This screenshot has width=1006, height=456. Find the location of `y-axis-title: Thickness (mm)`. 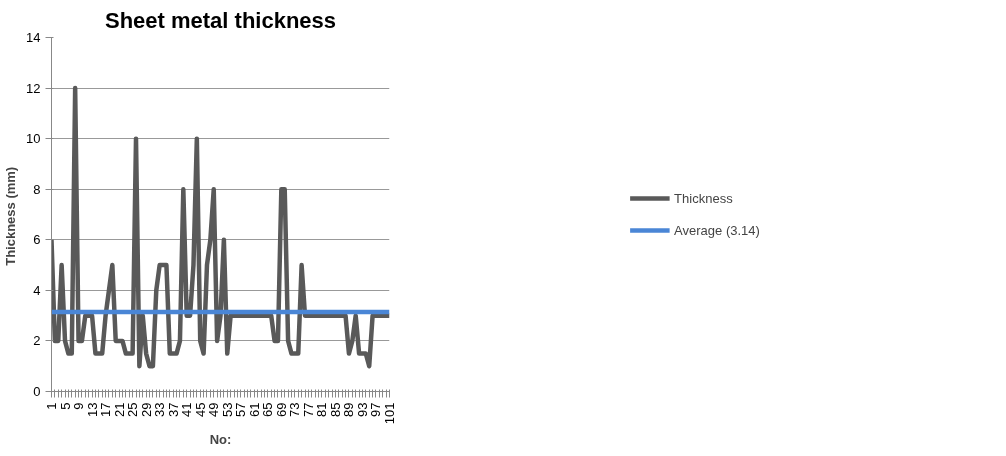

y-axis-title: Thickness (mm) is located at coordinates (11, 216).